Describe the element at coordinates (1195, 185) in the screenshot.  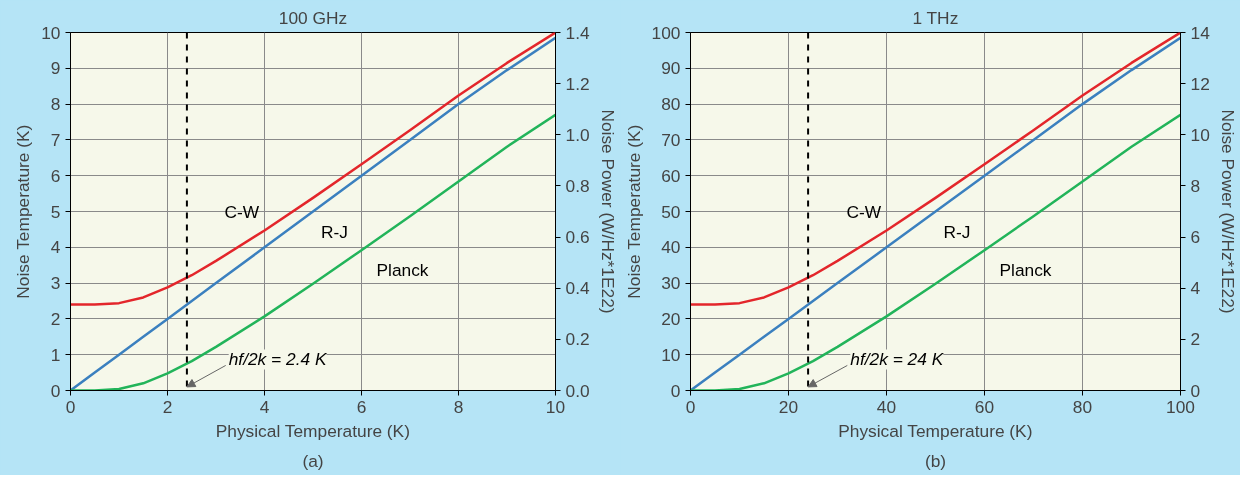
I see `y2-tick-label: 8` at that location.